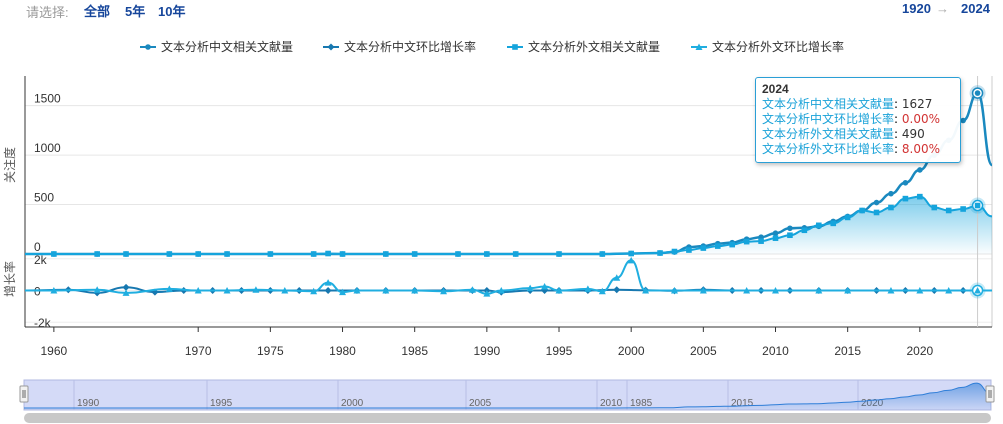 The height and width of the screenshot is (424, 1003). What do you see at coordinates (399, 46) in the screenshot?
I see `legend-item: 文本分析中文环比增长率` at bounding box center [399, 46].